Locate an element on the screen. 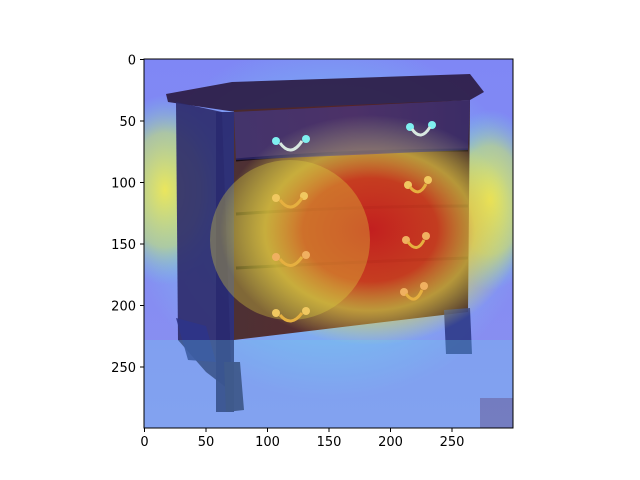 This screenshot has width=640, height=480. y-tick-label: 0 is located at coordinates (132, 61).